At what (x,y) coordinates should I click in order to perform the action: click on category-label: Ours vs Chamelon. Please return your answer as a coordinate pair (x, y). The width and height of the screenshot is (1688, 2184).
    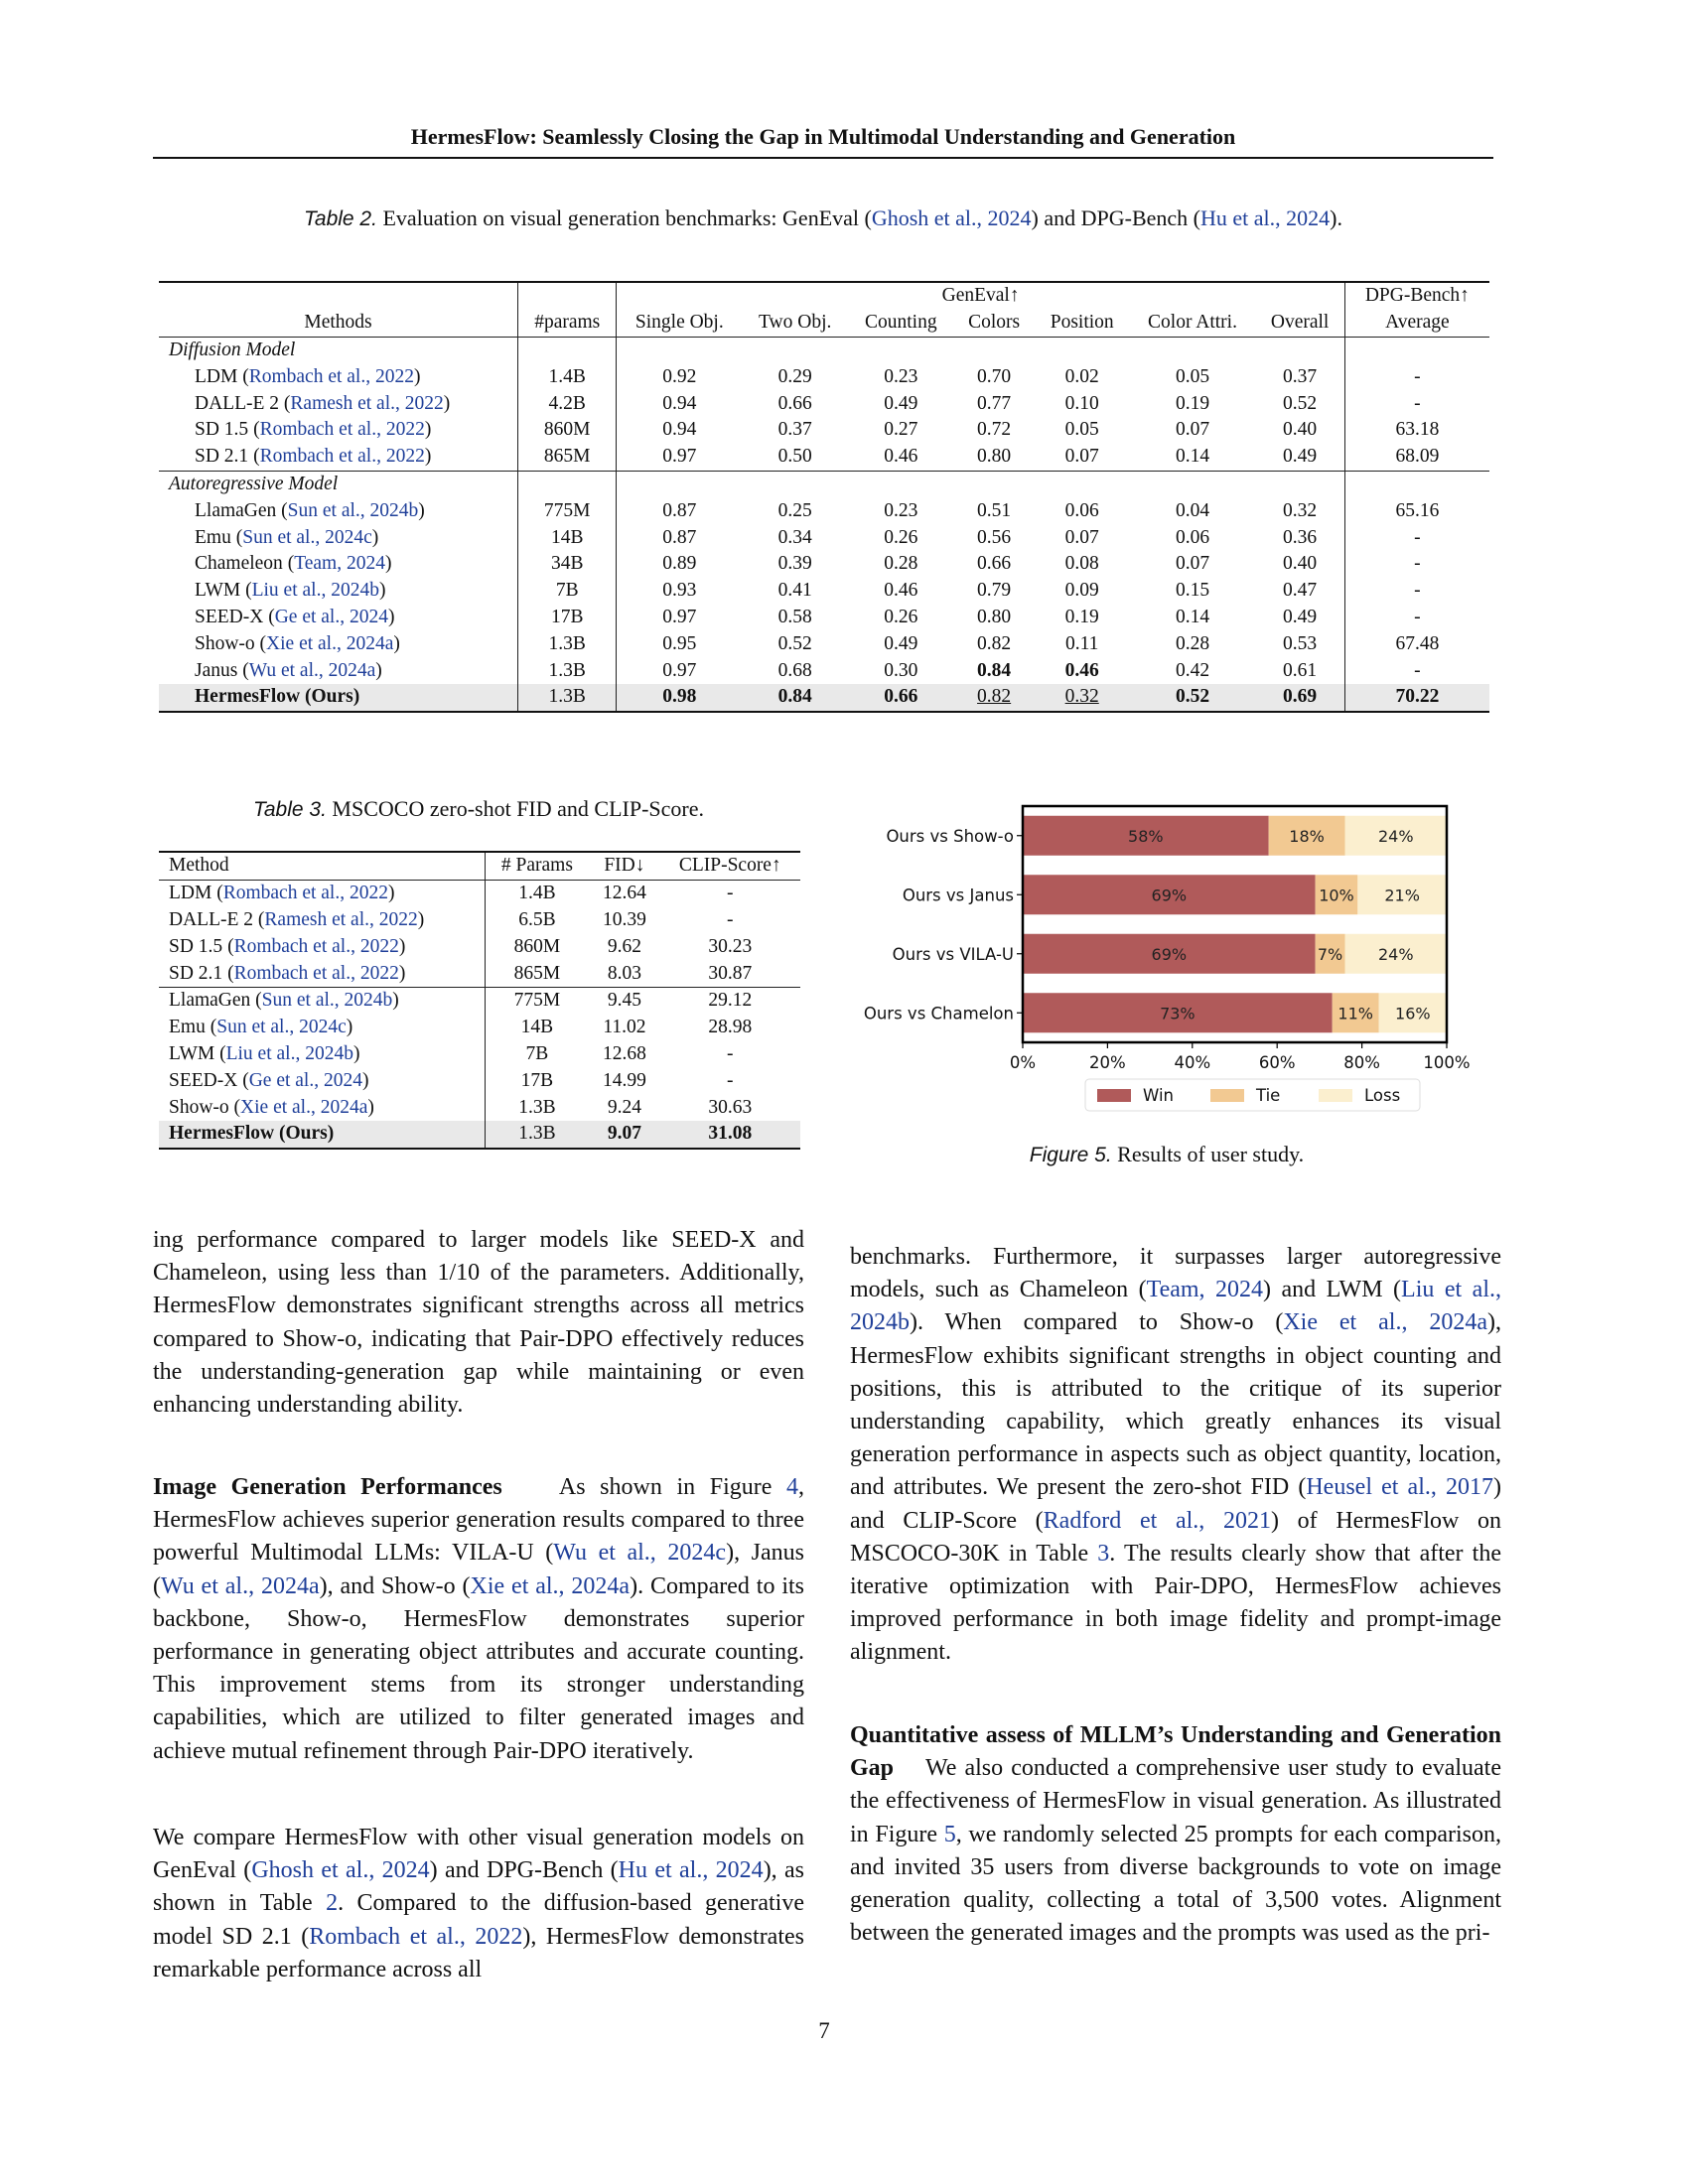
    Looking at the image, I should click on (939, 1013).